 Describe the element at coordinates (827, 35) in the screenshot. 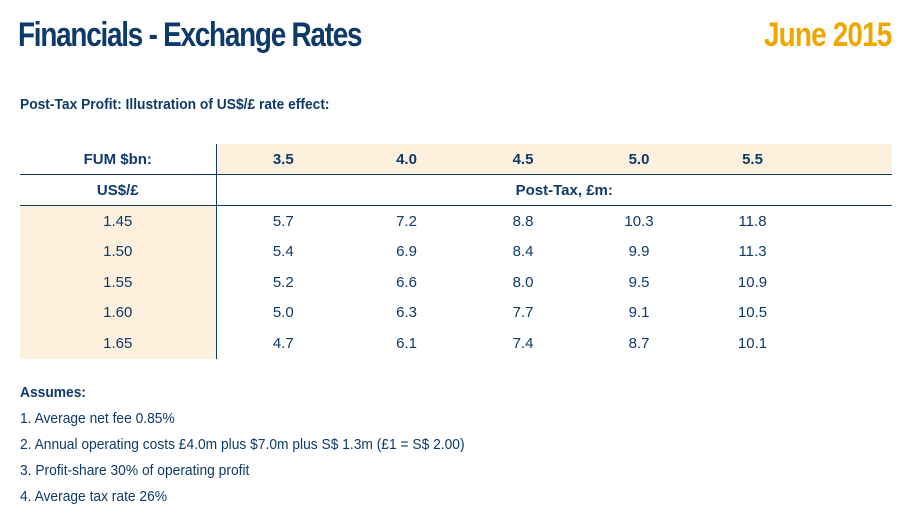

I see `page-date: June 2015` at that location.